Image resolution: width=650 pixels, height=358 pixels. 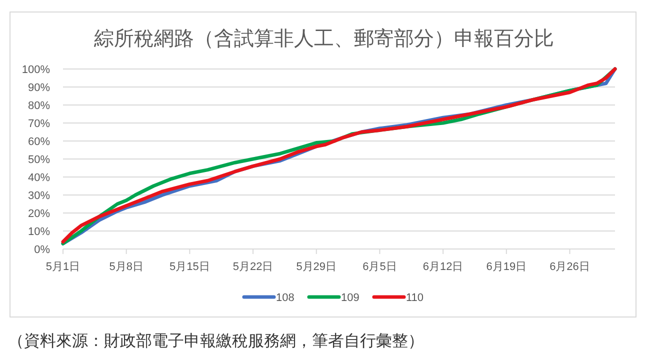 I want to click on x-tick-label: 5月22日, so click(x=253, y=267).